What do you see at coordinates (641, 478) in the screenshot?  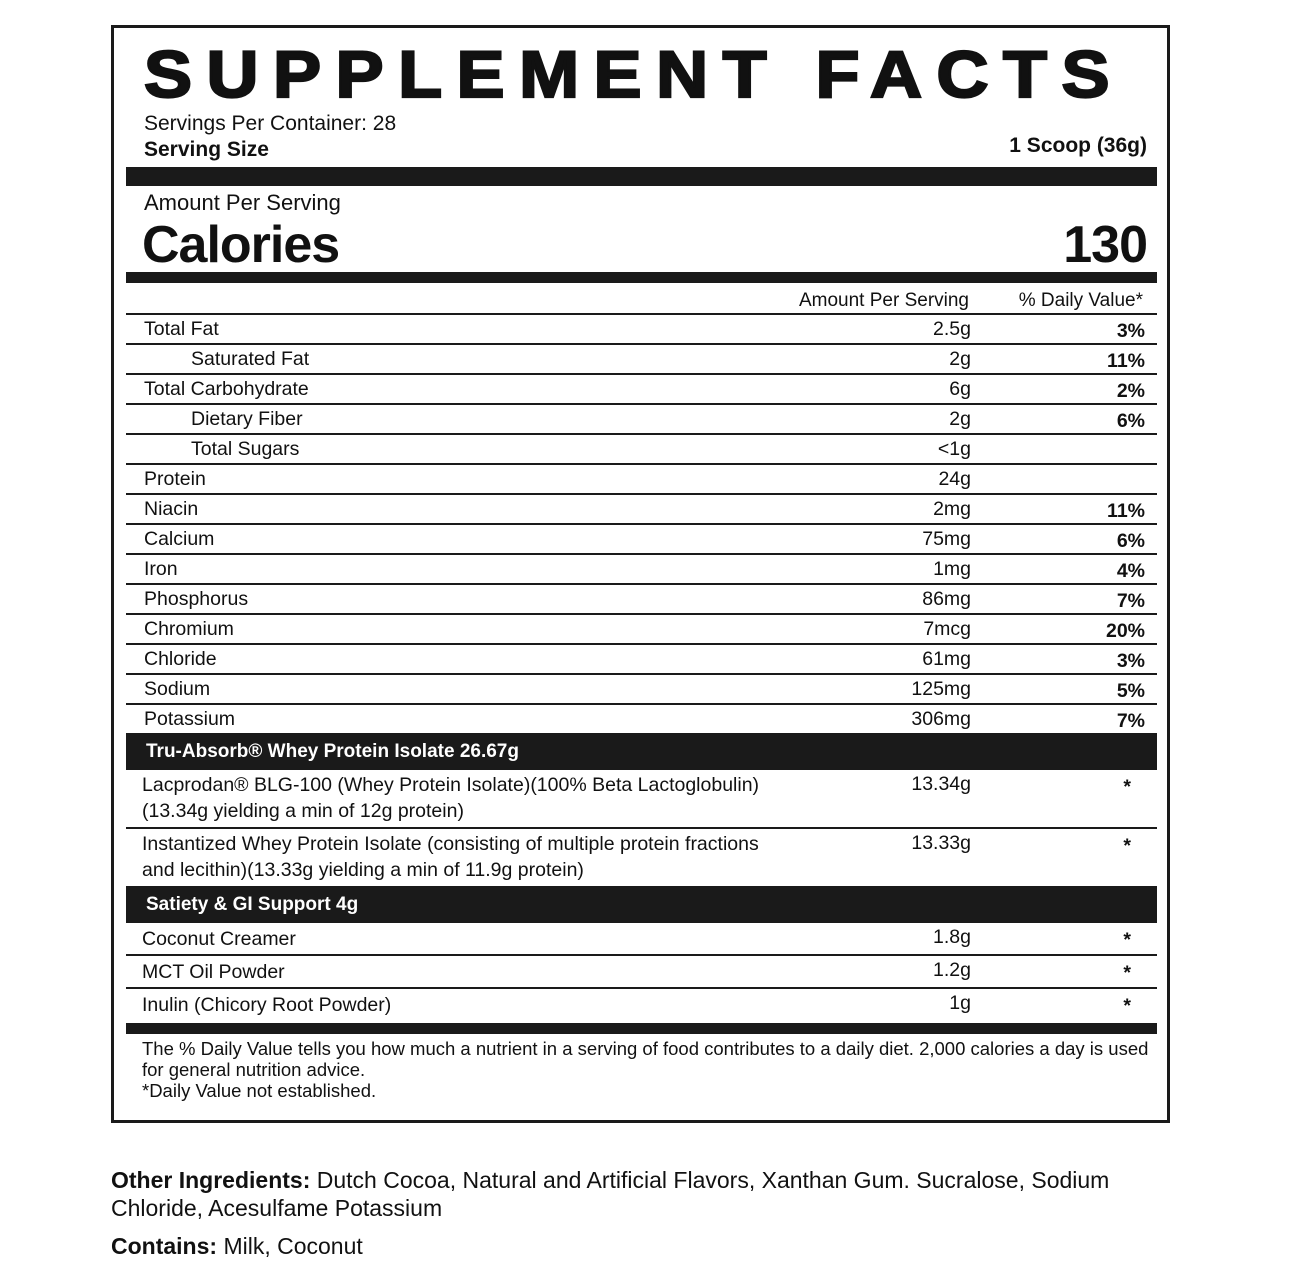 I see `nutrient-row: Protein 24g` at bounding box center [641, 478].